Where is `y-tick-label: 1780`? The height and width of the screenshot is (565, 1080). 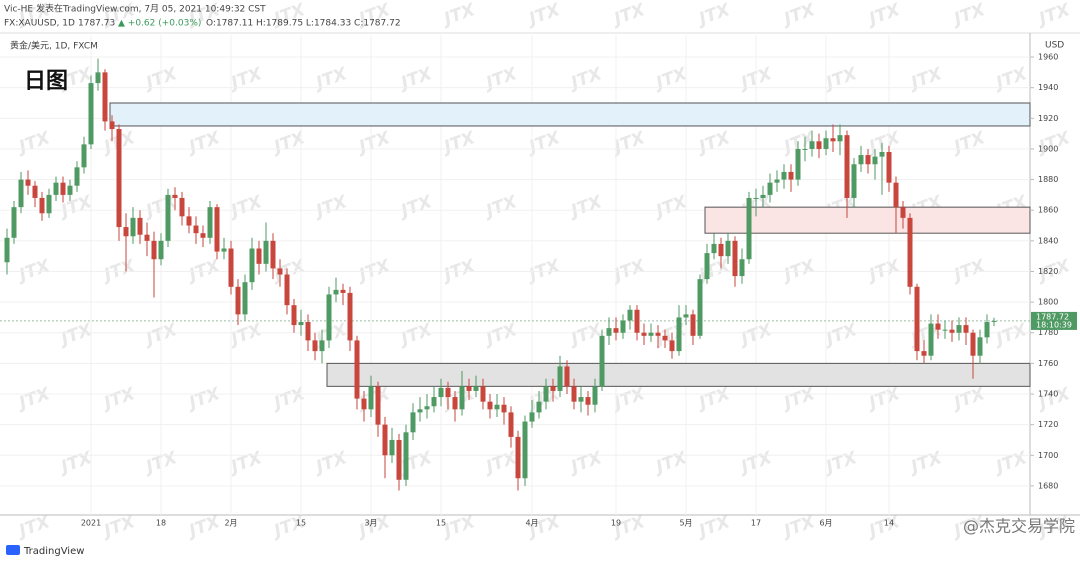 y-tick-label: 1780 is located at coordinates (1048, 332).